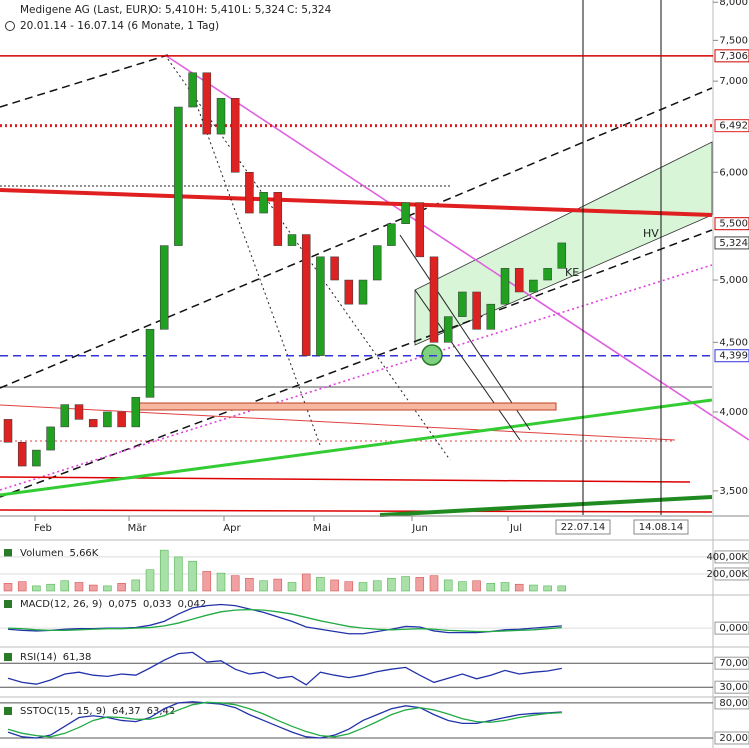 The width and height of the screenshot is (749, 748). What do you see at coordinates (43, 528) in the screenshot?
I see `x-tick-label: Feb` at bounding box center [43, 528].